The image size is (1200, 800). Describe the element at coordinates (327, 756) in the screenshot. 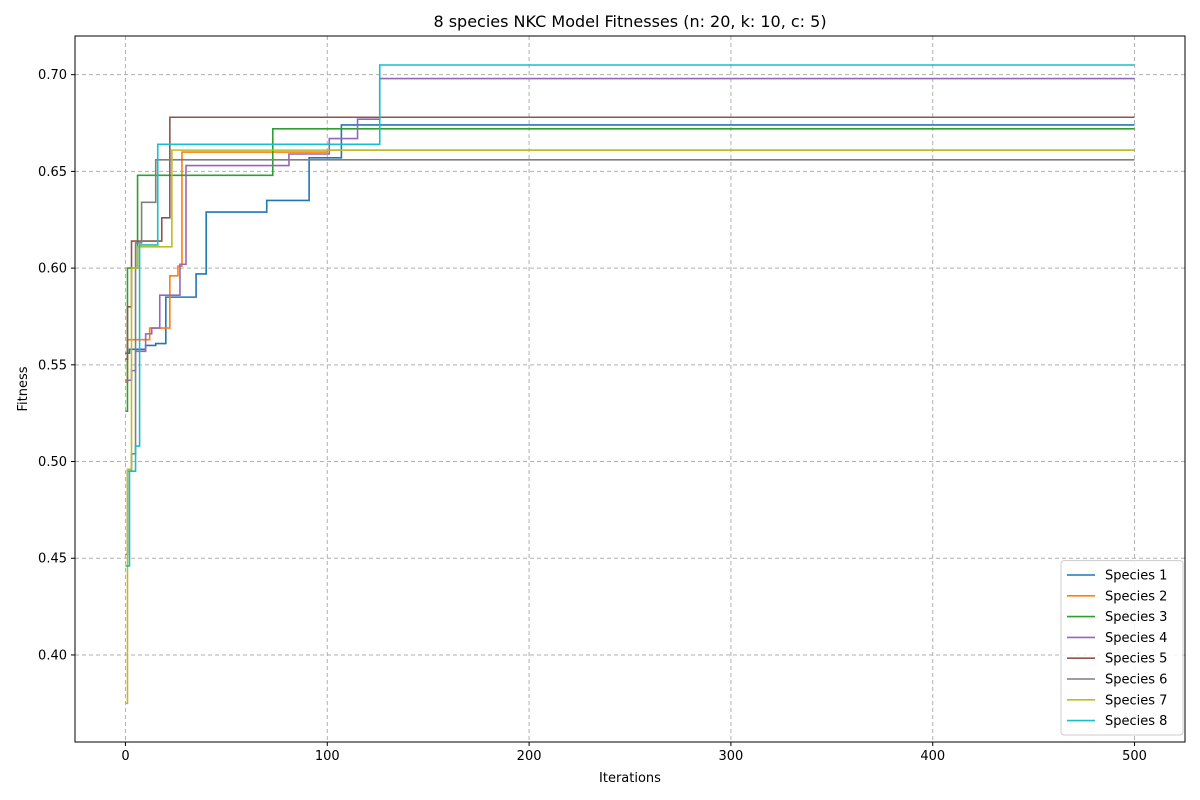

I see `x-tick-label: 100` at that location.